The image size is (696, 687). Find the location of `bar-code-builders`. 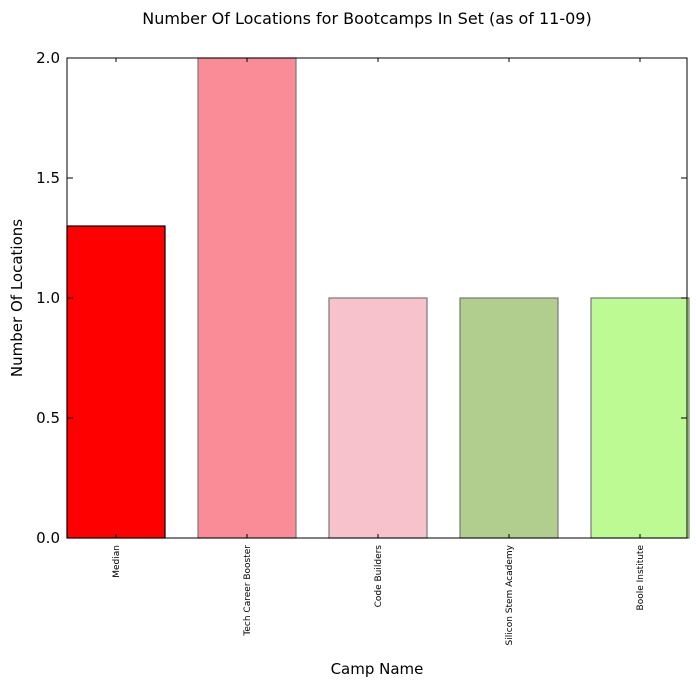

bar-code-builders is located at coordinates (378, 418).